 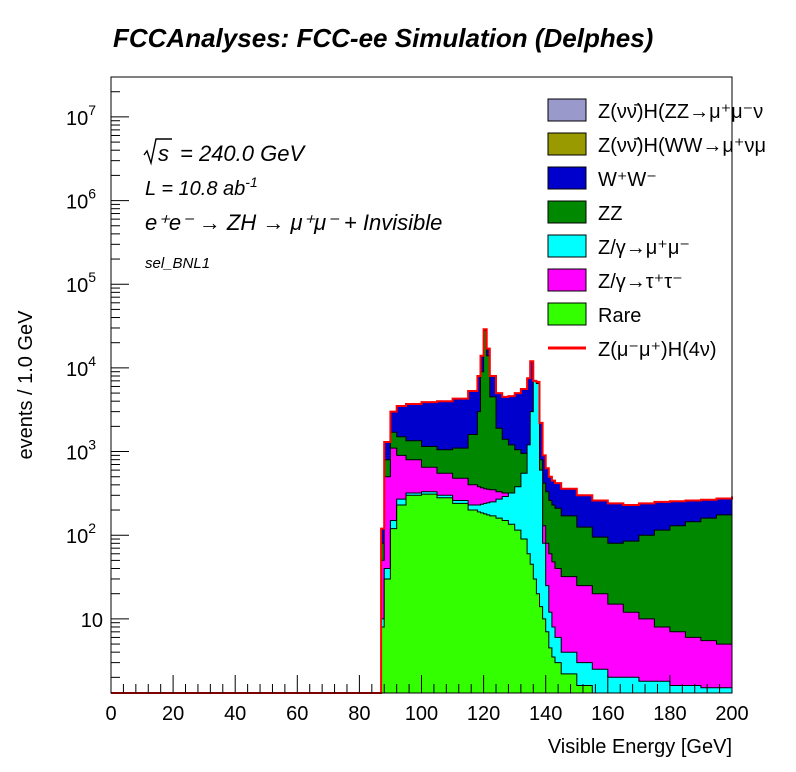 What do you see at coordinates (293, 222) in the screenshot?
I see `process-label: e⁺e⁻ → ZH → μ⁺μ⁻ + Invisible` at bounding box center [293, 222].